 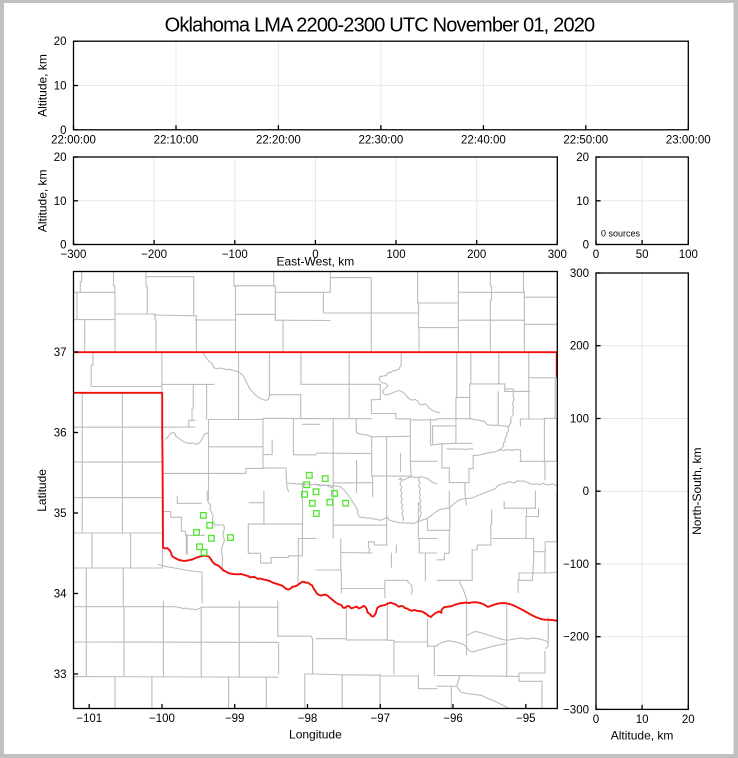 I want to click on svg-text: −97, so click(x=381, y=719).